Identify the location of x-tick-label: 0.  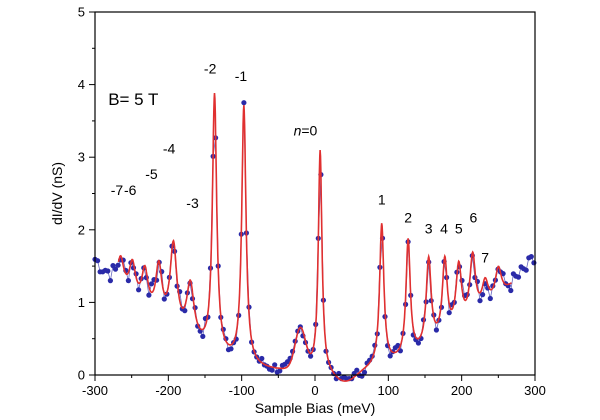
(314, 390).